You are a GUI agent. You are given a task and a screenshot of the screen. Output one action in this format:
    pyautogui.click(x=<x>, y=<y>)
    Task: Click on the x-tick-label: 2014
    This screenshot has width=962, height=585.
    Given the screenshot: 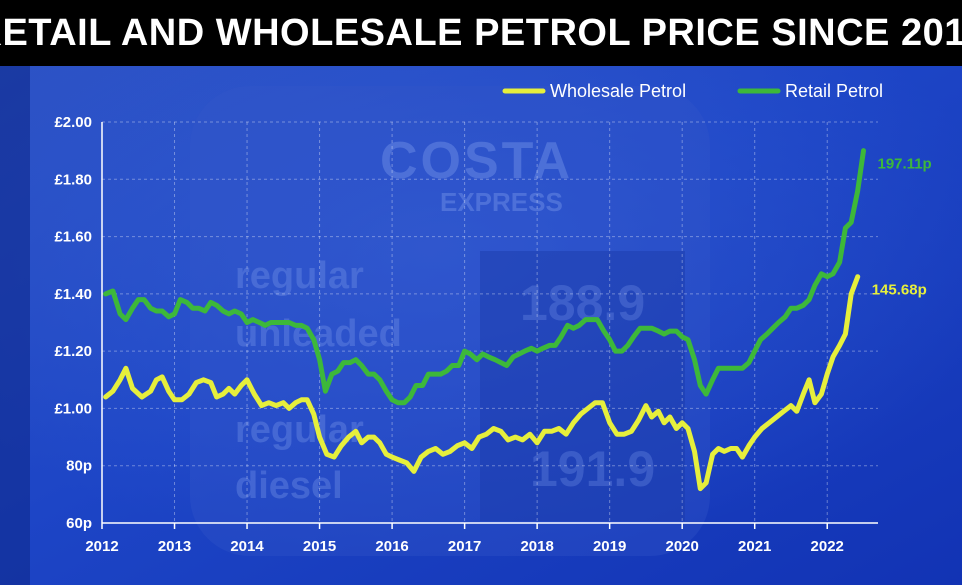 What is the action you would take?
    pyautogui.click(x=247, y=546)
    